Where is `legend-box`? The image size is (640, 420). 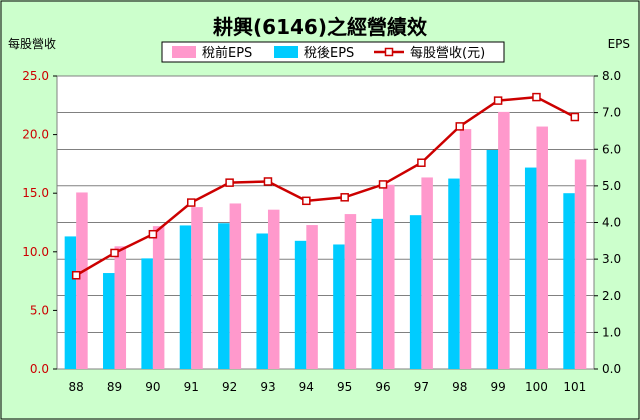
legend-box is located at coordinates (333, 52).